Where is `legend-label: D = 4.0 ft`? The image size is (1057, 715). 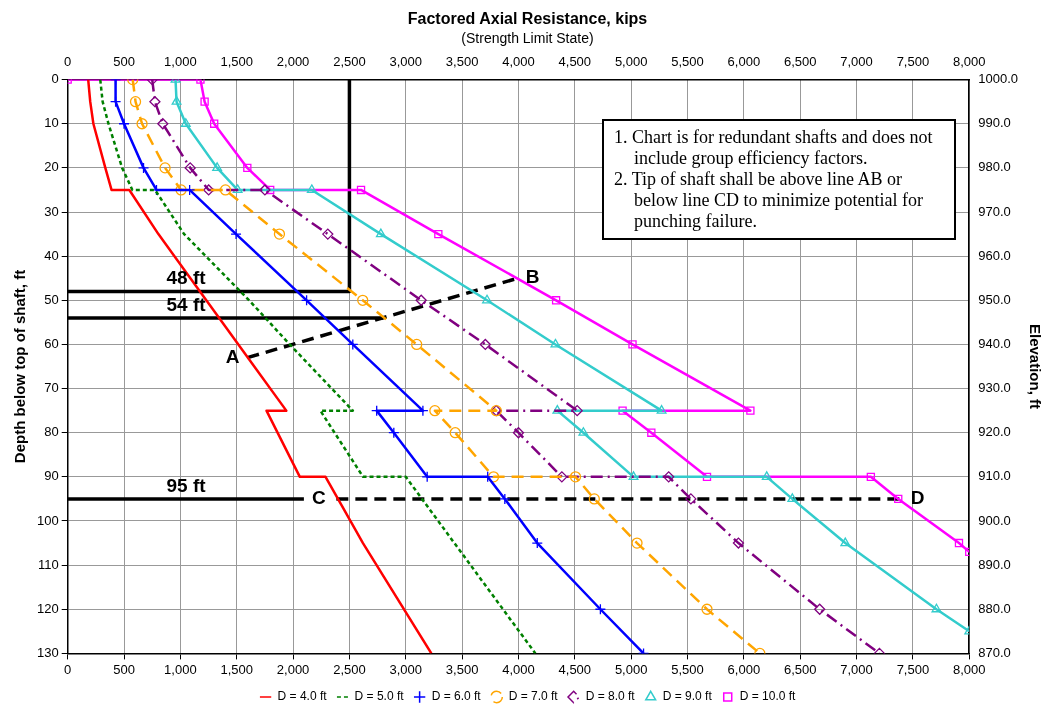 legend-label: D = 4.0 ft is located at coordinates (302, 696).